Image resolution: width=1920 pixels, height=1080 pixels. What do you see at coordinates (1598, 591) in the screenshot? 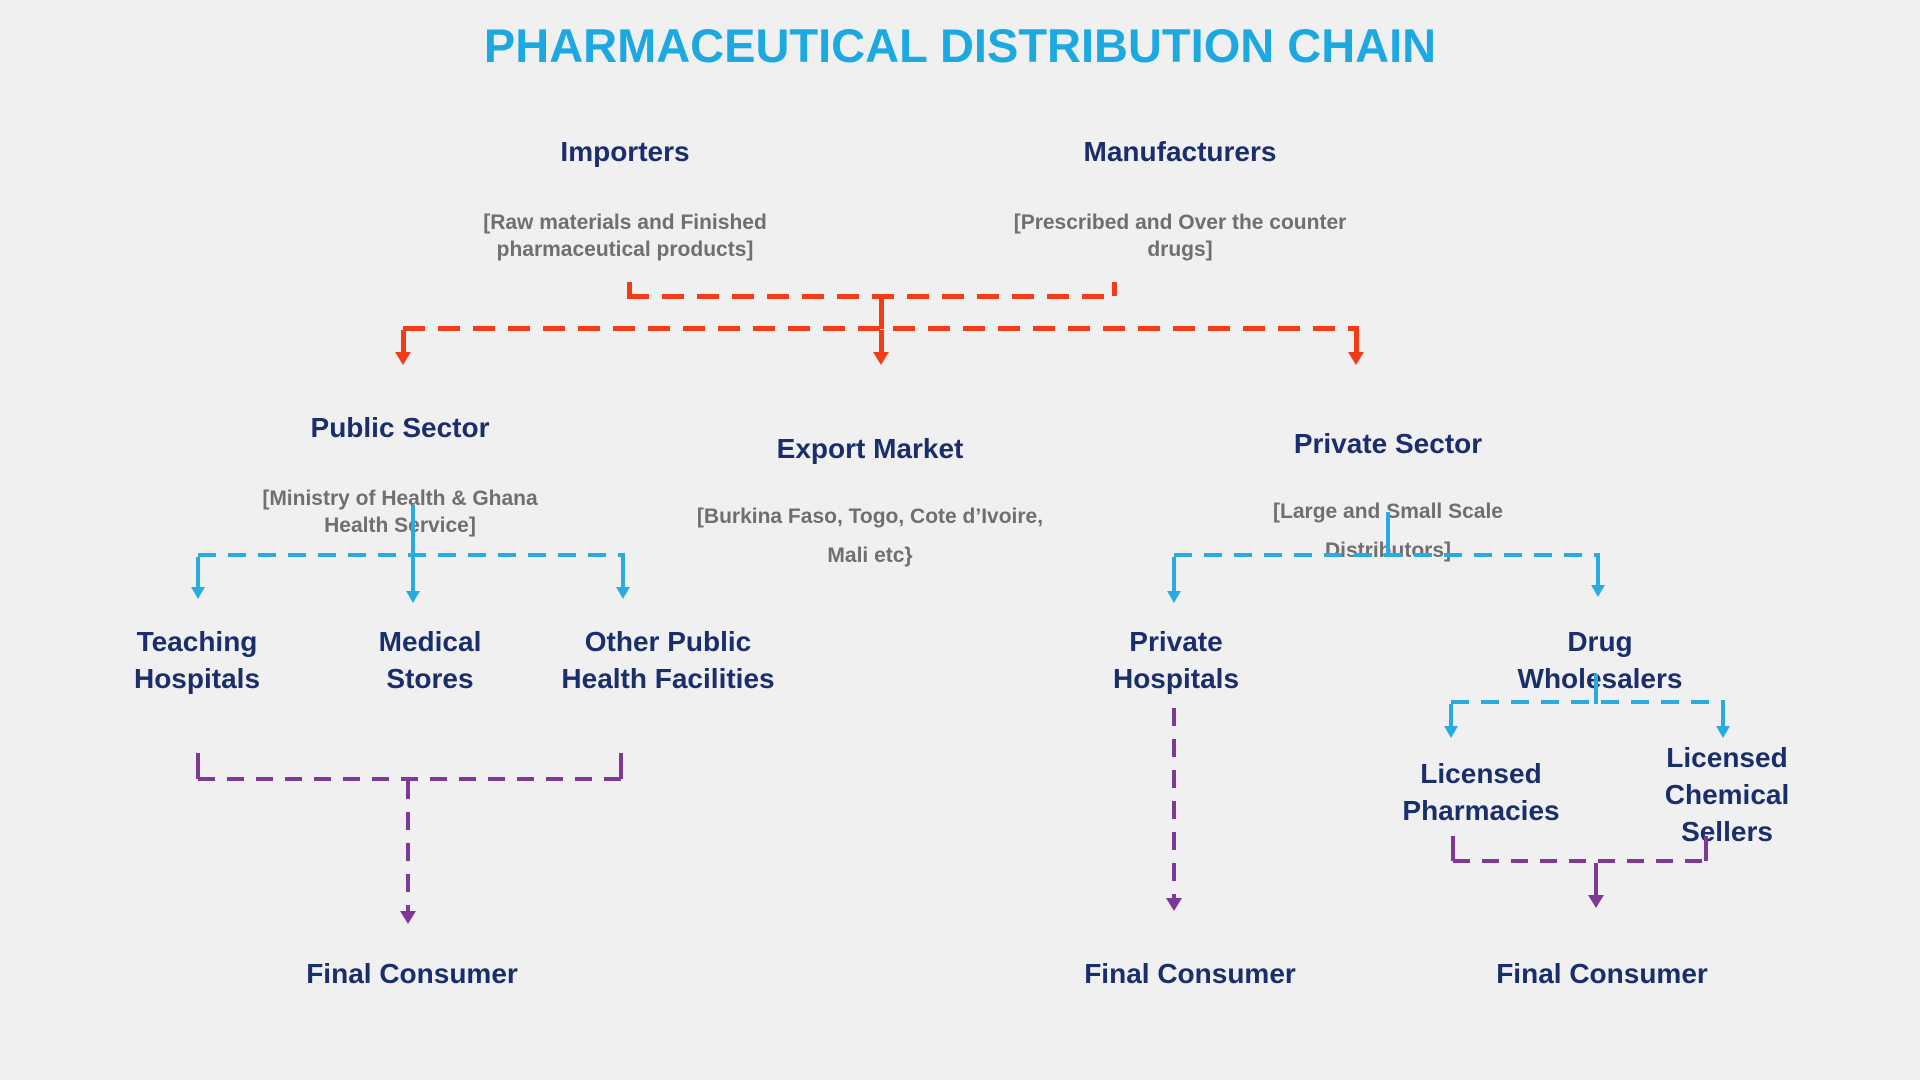
I see `cyan-arrow-wholesalers` at bounding box center [1598, 591].